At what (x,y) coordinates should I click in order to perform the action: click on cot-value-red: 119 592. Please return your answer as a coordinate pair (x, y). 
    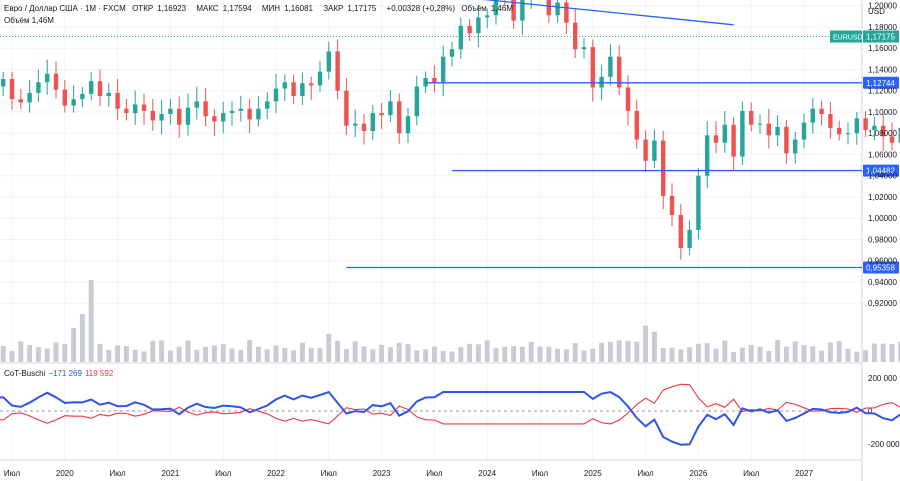
    Looking at the image, I should click on (99, 373).